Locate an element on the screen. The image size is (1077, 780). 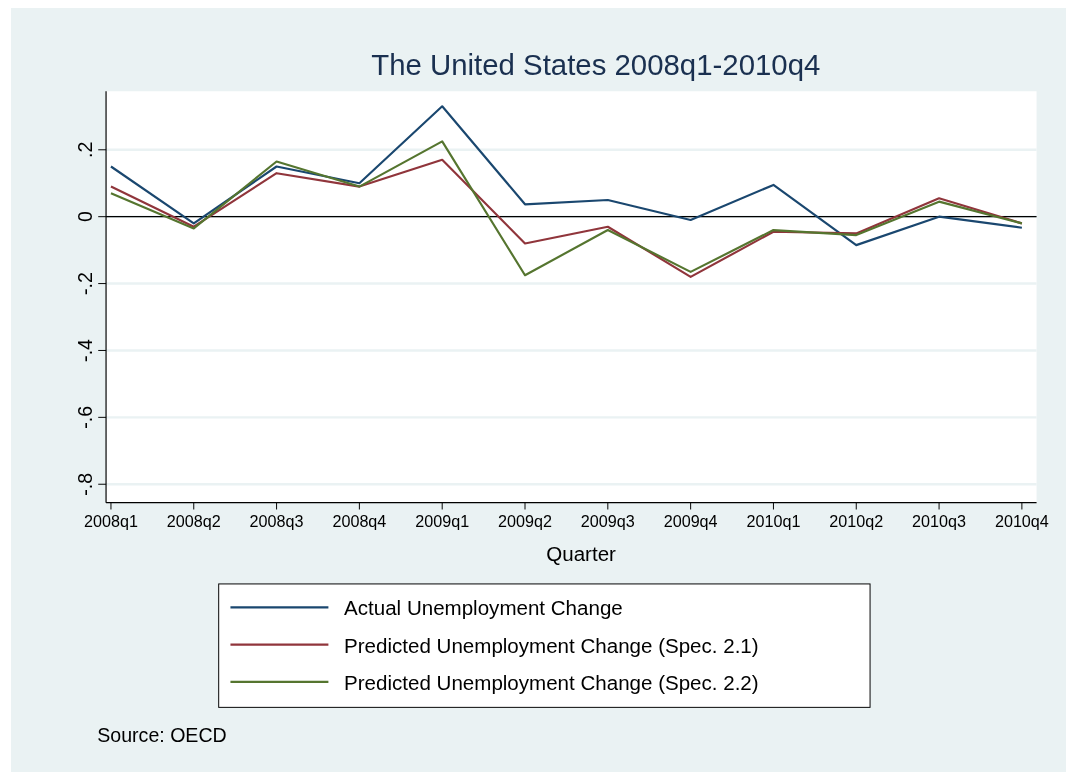
x-tick-label: 2010q1 is located at coordinates (773, 521).